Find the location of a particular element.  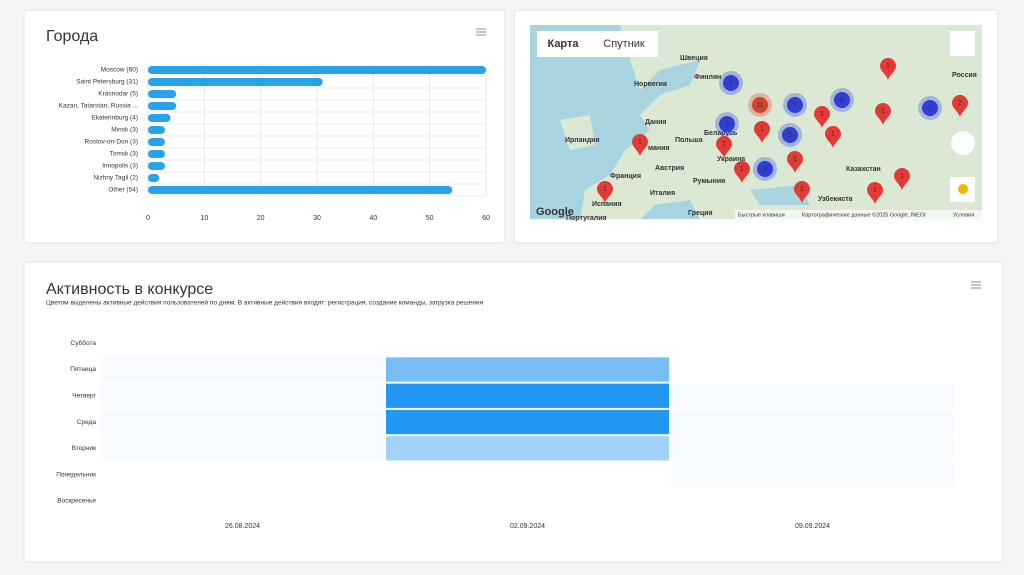

map-tab: Карта is located at coordinates (563, 44).